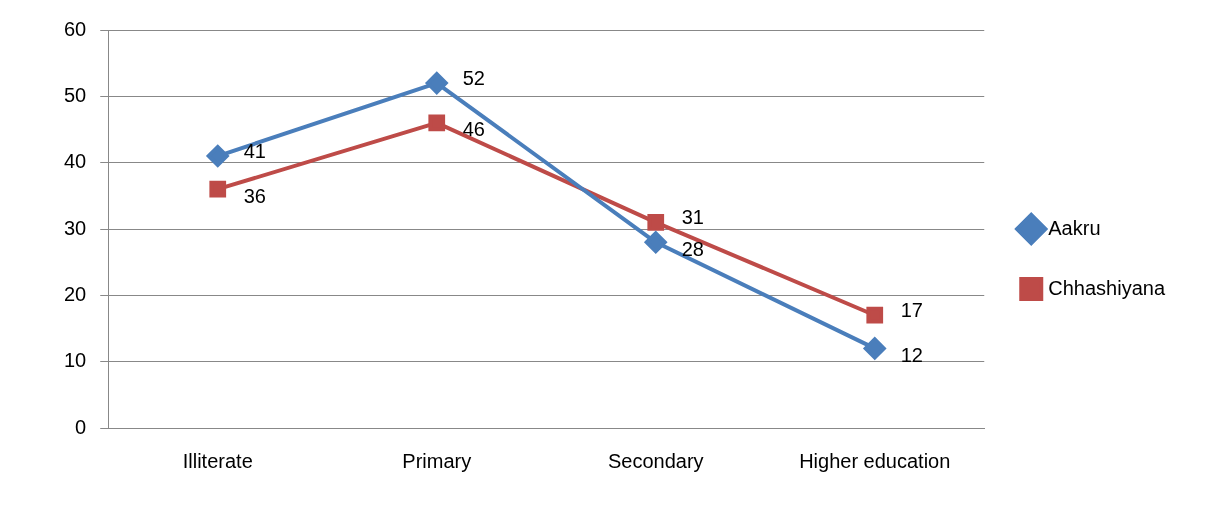 The width and height of the screenshot is (1205, 508). What do you see at coordinates (473, 77) in the screenshot?
I see `data-label: 52` at bounding box center [473, 77].